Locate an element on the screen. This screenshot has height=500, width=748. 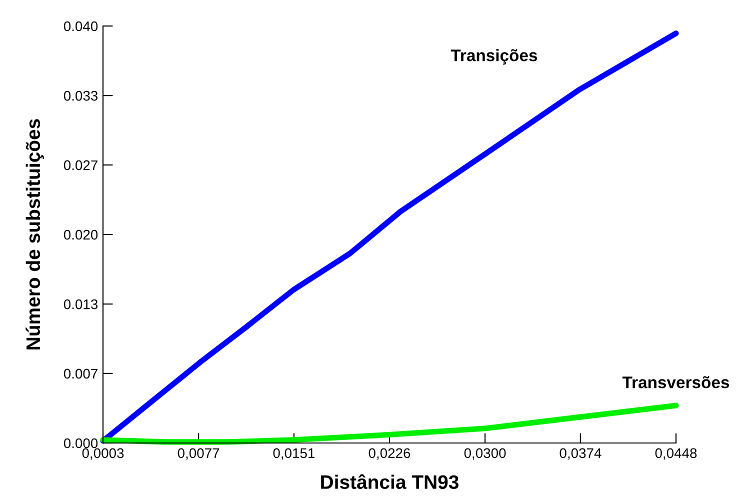
x-tick-label: 0,0226 is located at coordinates (389, 454).